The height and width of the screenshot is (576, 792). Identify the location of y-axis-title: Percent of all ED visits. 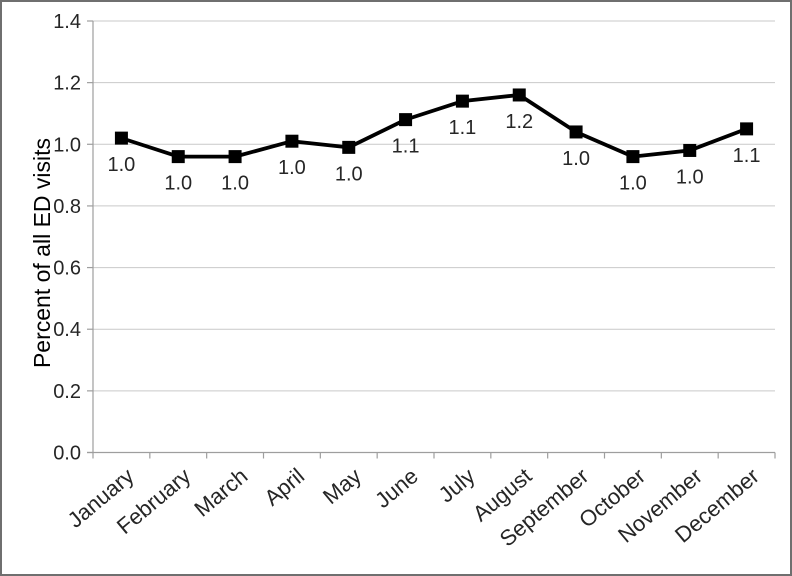
(42, 253).